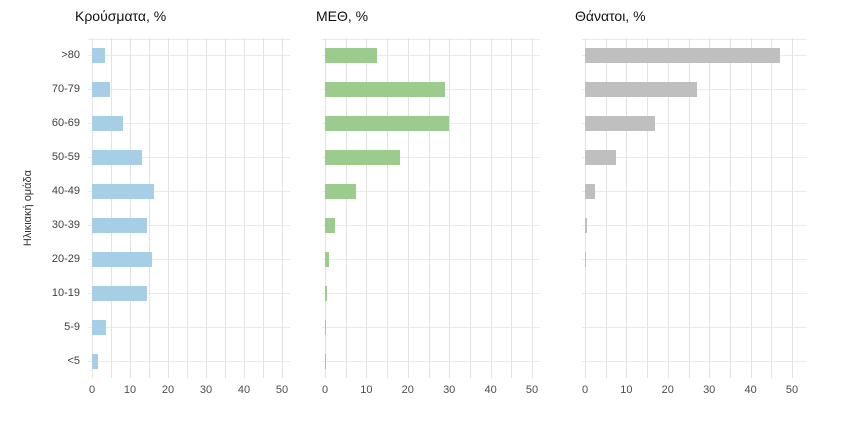 The image size is (858, 428). What do you see at coordinates (72, 327) in the screenshot?
I see `y-tick-label: 5-9` at bounding box center [72, 327].